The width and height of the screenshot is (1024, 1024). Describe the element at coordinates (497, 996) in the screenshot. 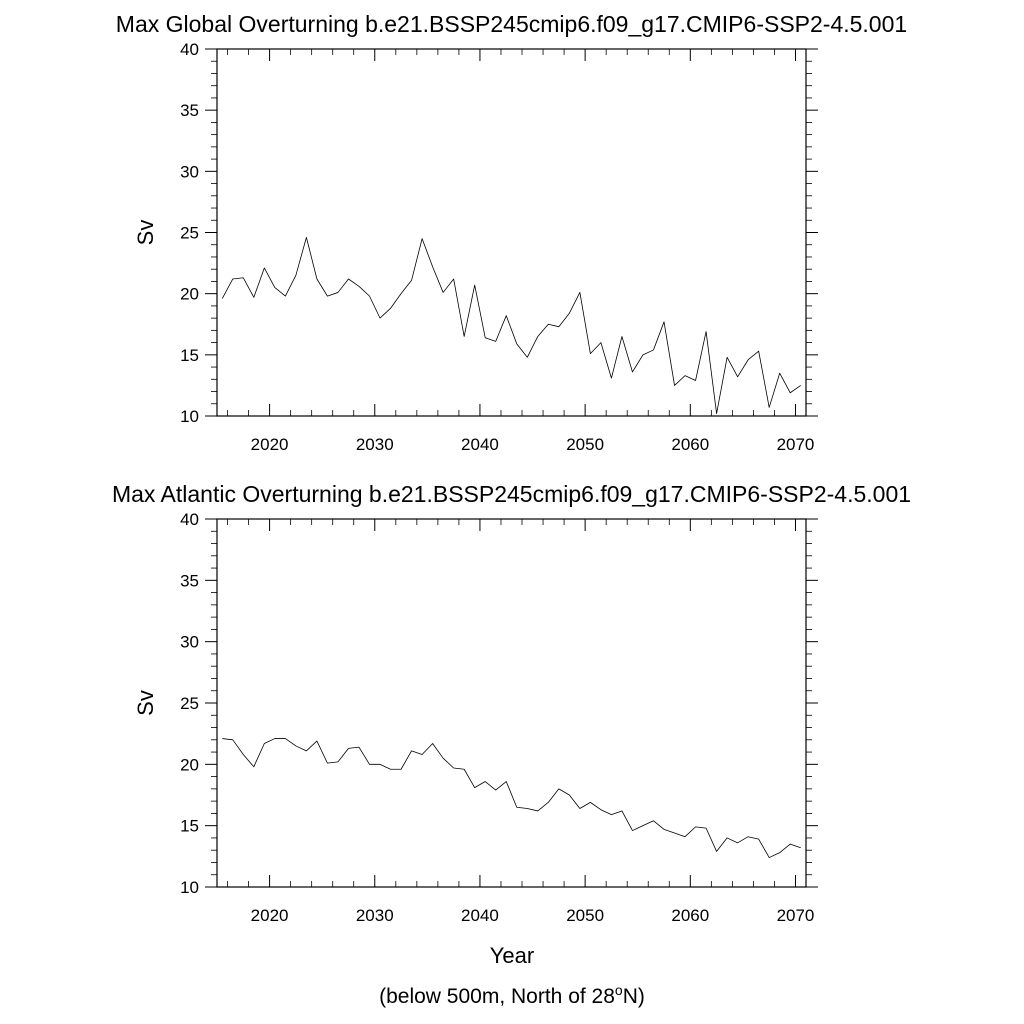

I see `caption-prefix: (below 500m, North of 28` at that location.